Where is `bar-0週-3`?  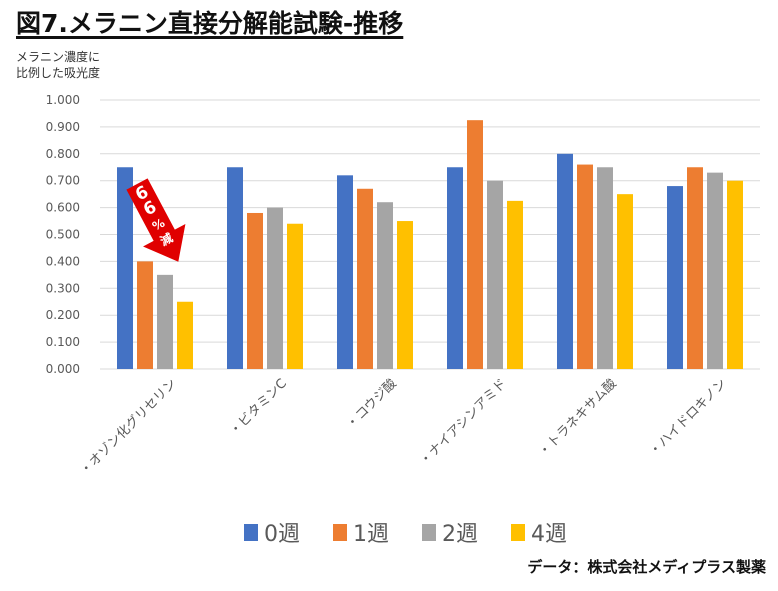 bar-0週-3 is located at coordinates (455, 268).